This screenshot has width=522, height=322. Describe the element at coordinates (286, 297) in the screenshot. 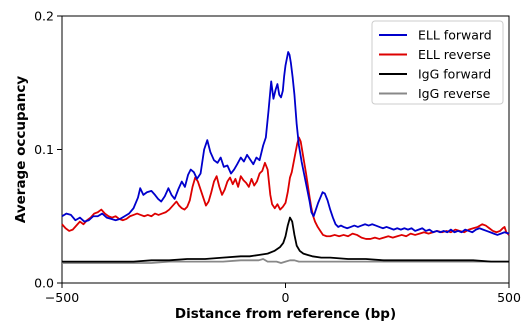

I see `x-tick-label: 0` at that location.